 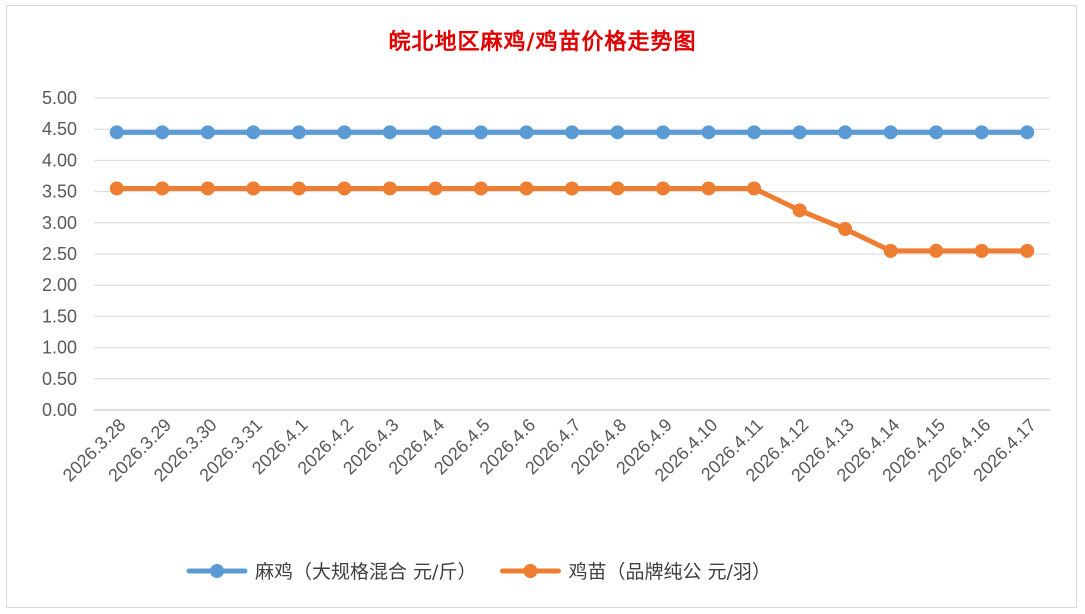 What do you see at coordinates (59, 379) in the screenshot?
I see `y-tick-label: 0.50` at bounding box center [59, 379].